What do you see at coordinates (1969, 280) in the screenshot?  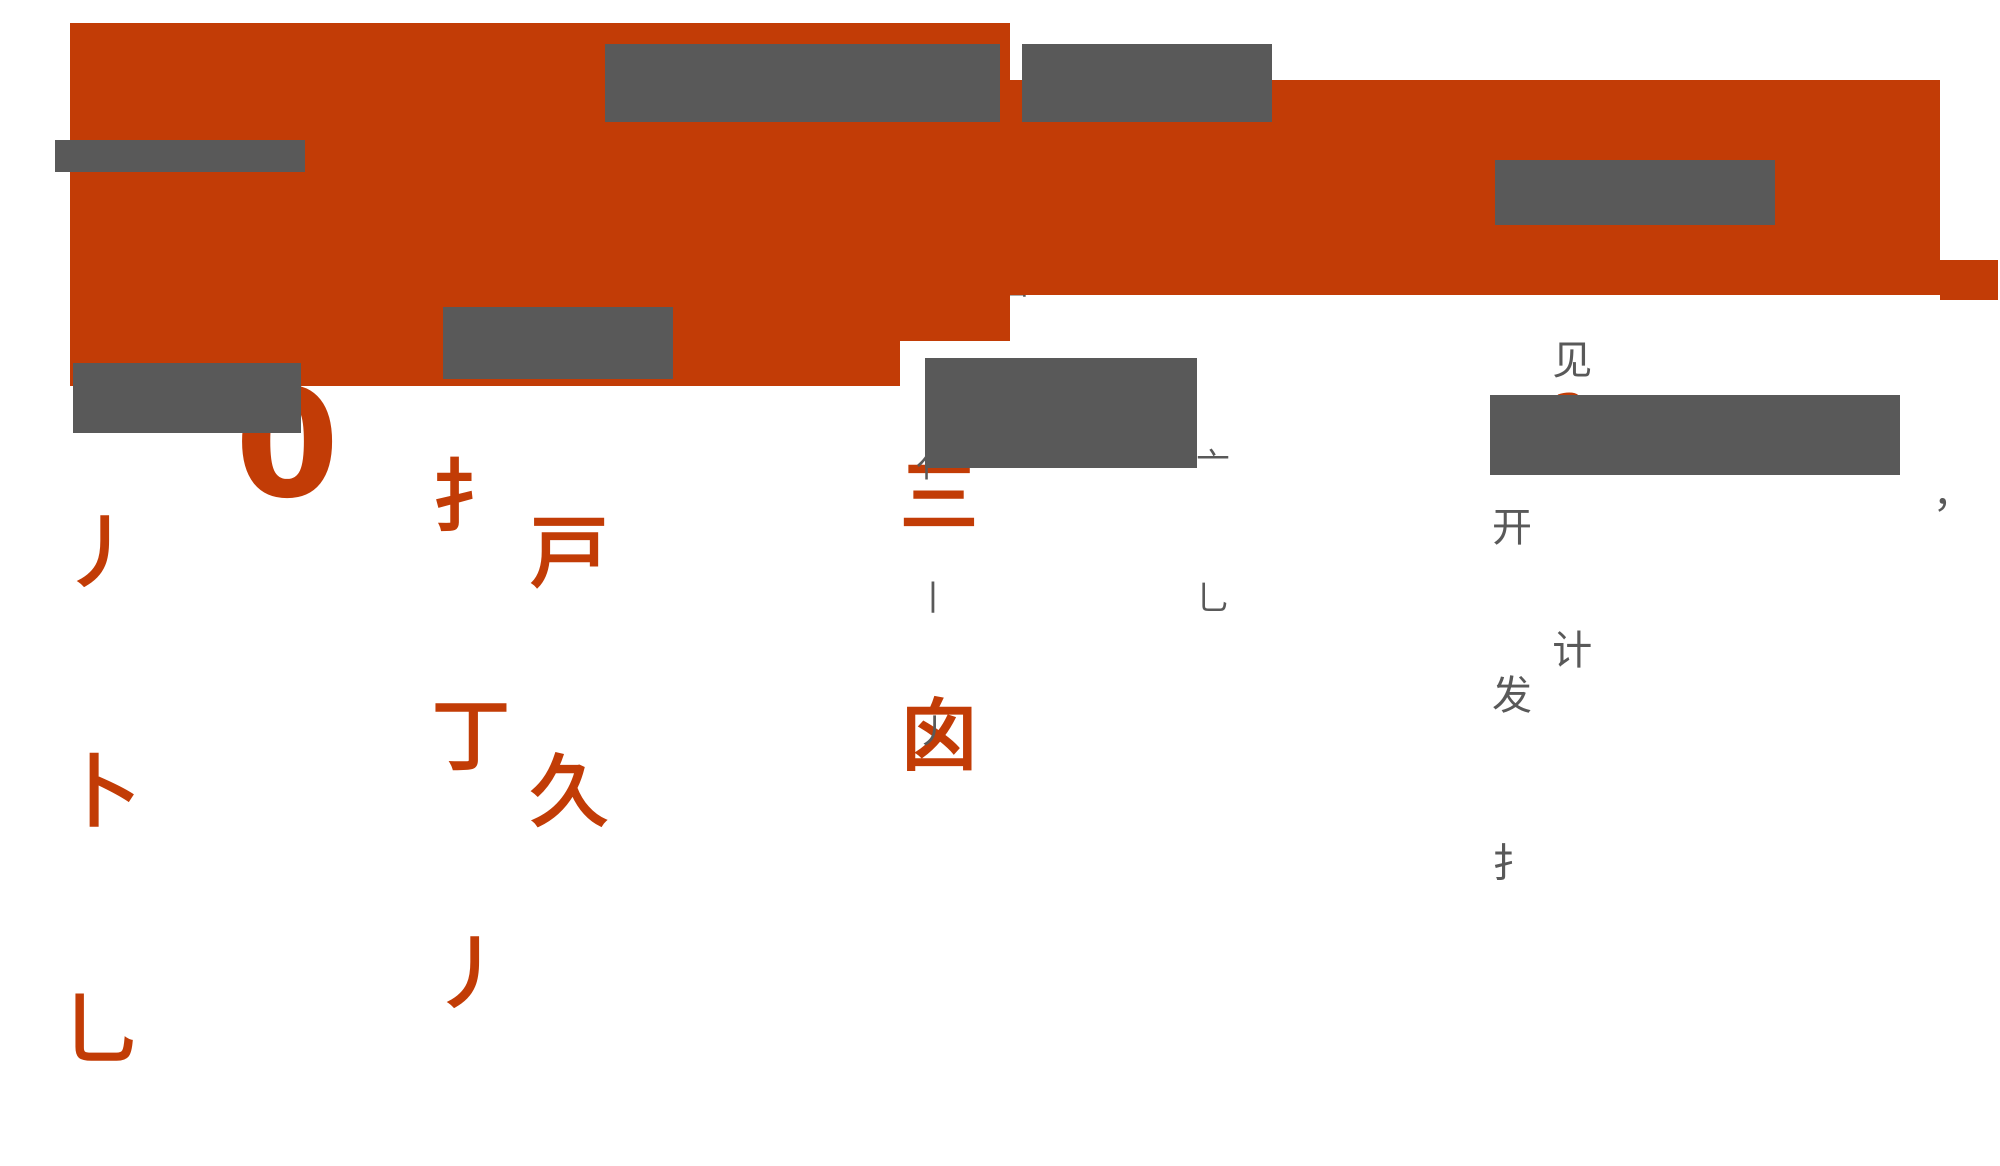 I see `orange-block-right-tail` at bounding box center [1969, 280].